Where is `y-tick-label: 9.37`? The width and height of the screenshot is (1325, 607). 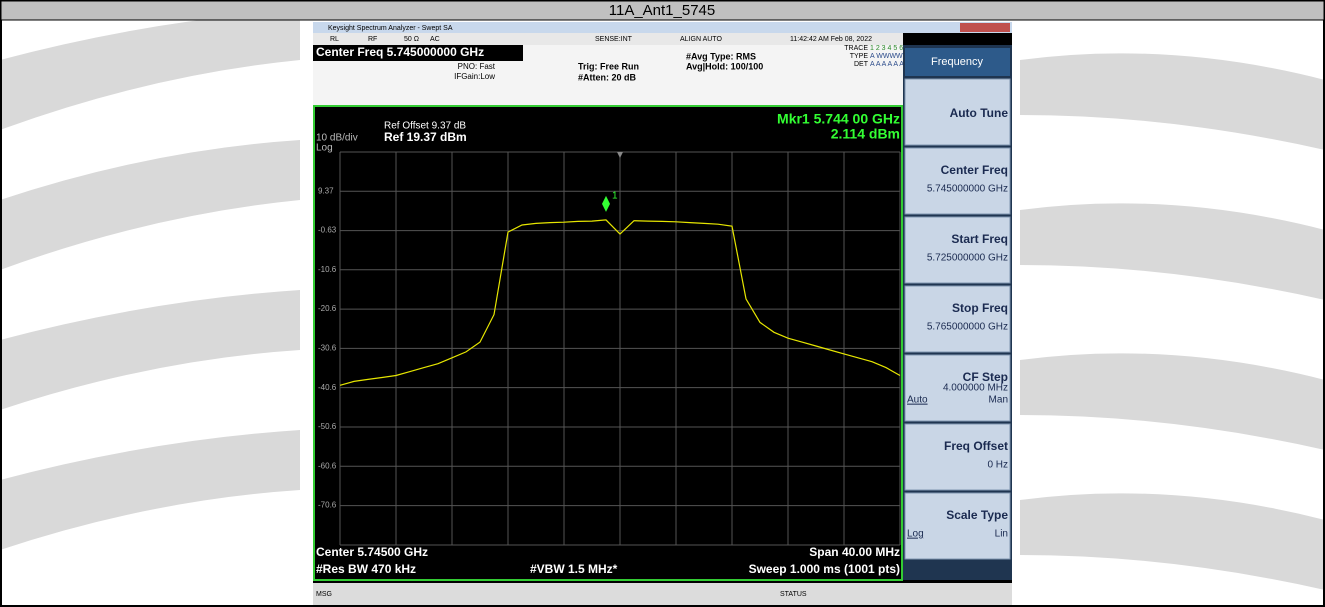 y-tick-label: 9.37 is located at coordinates (326, 190).